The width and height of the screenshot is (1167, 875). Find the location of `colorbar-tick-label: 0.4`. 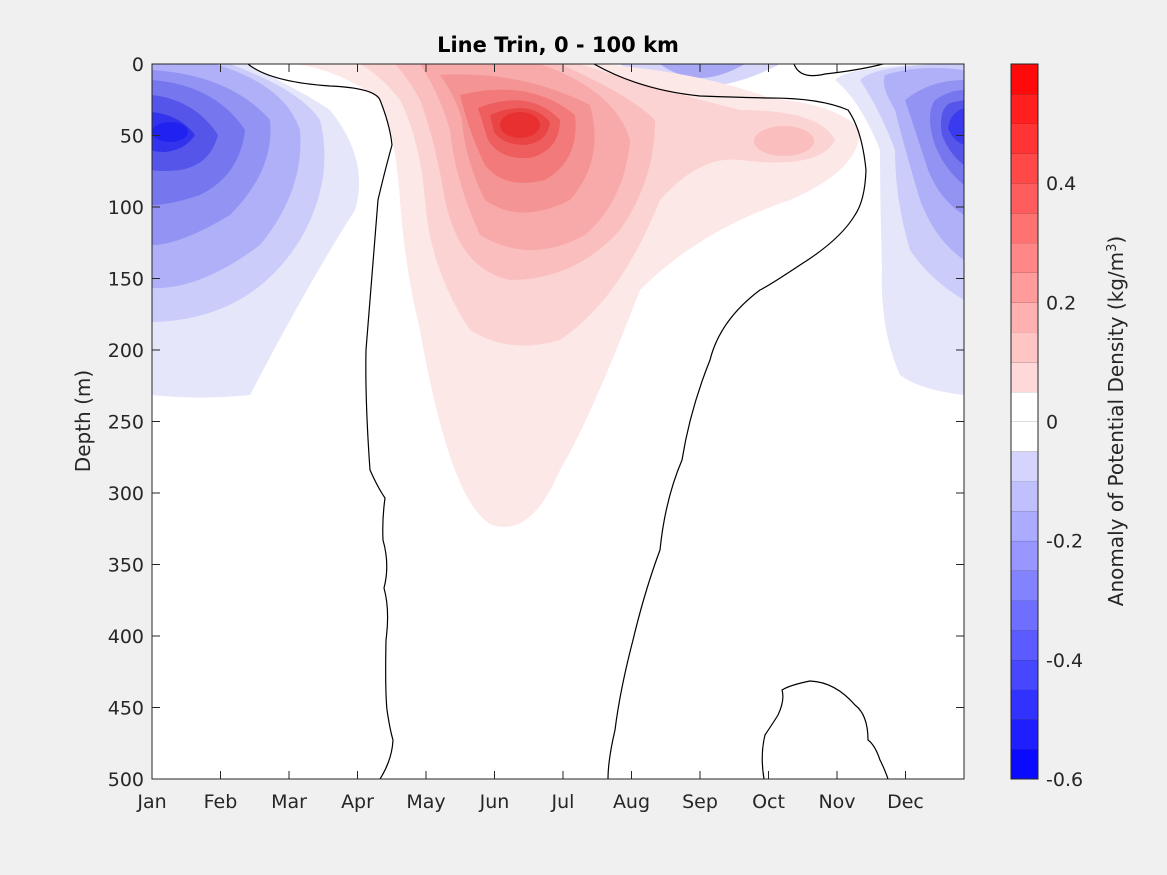

colorbar-tick-label: 0.4 is located at coordinates (1061, 184).